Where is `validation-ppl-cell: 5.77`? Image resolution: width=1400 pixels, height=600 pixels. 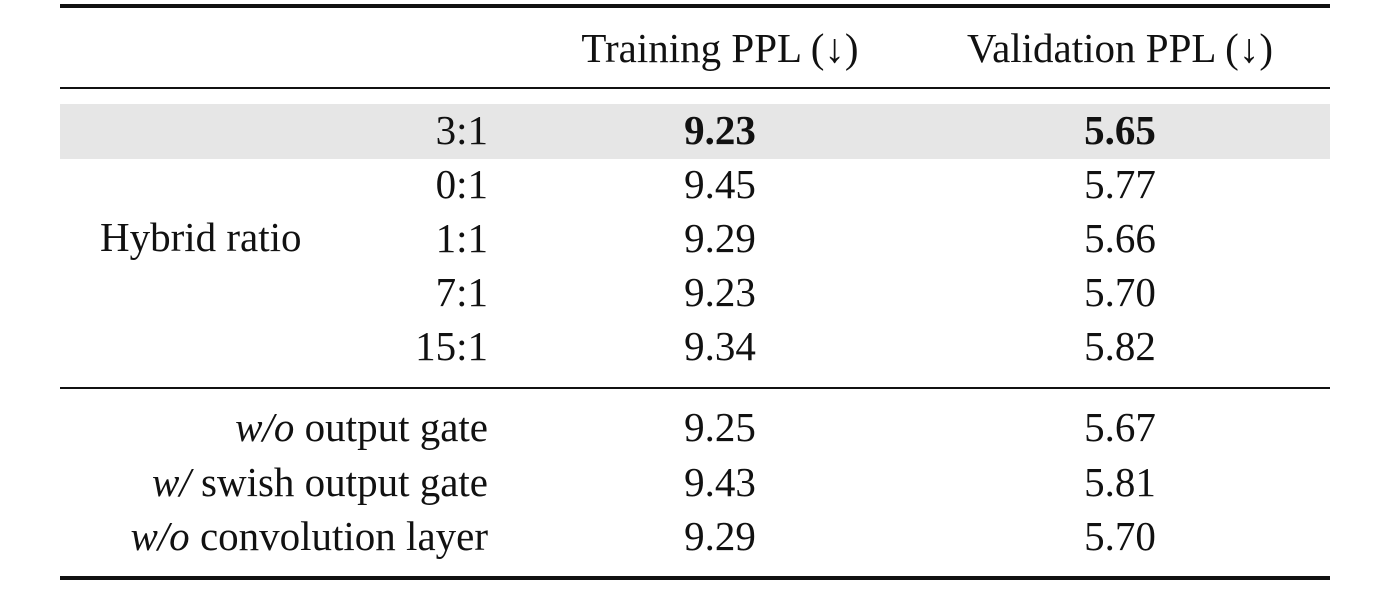
validation-ppl-cell: 5.77 is located at coordinates (1120, 184).